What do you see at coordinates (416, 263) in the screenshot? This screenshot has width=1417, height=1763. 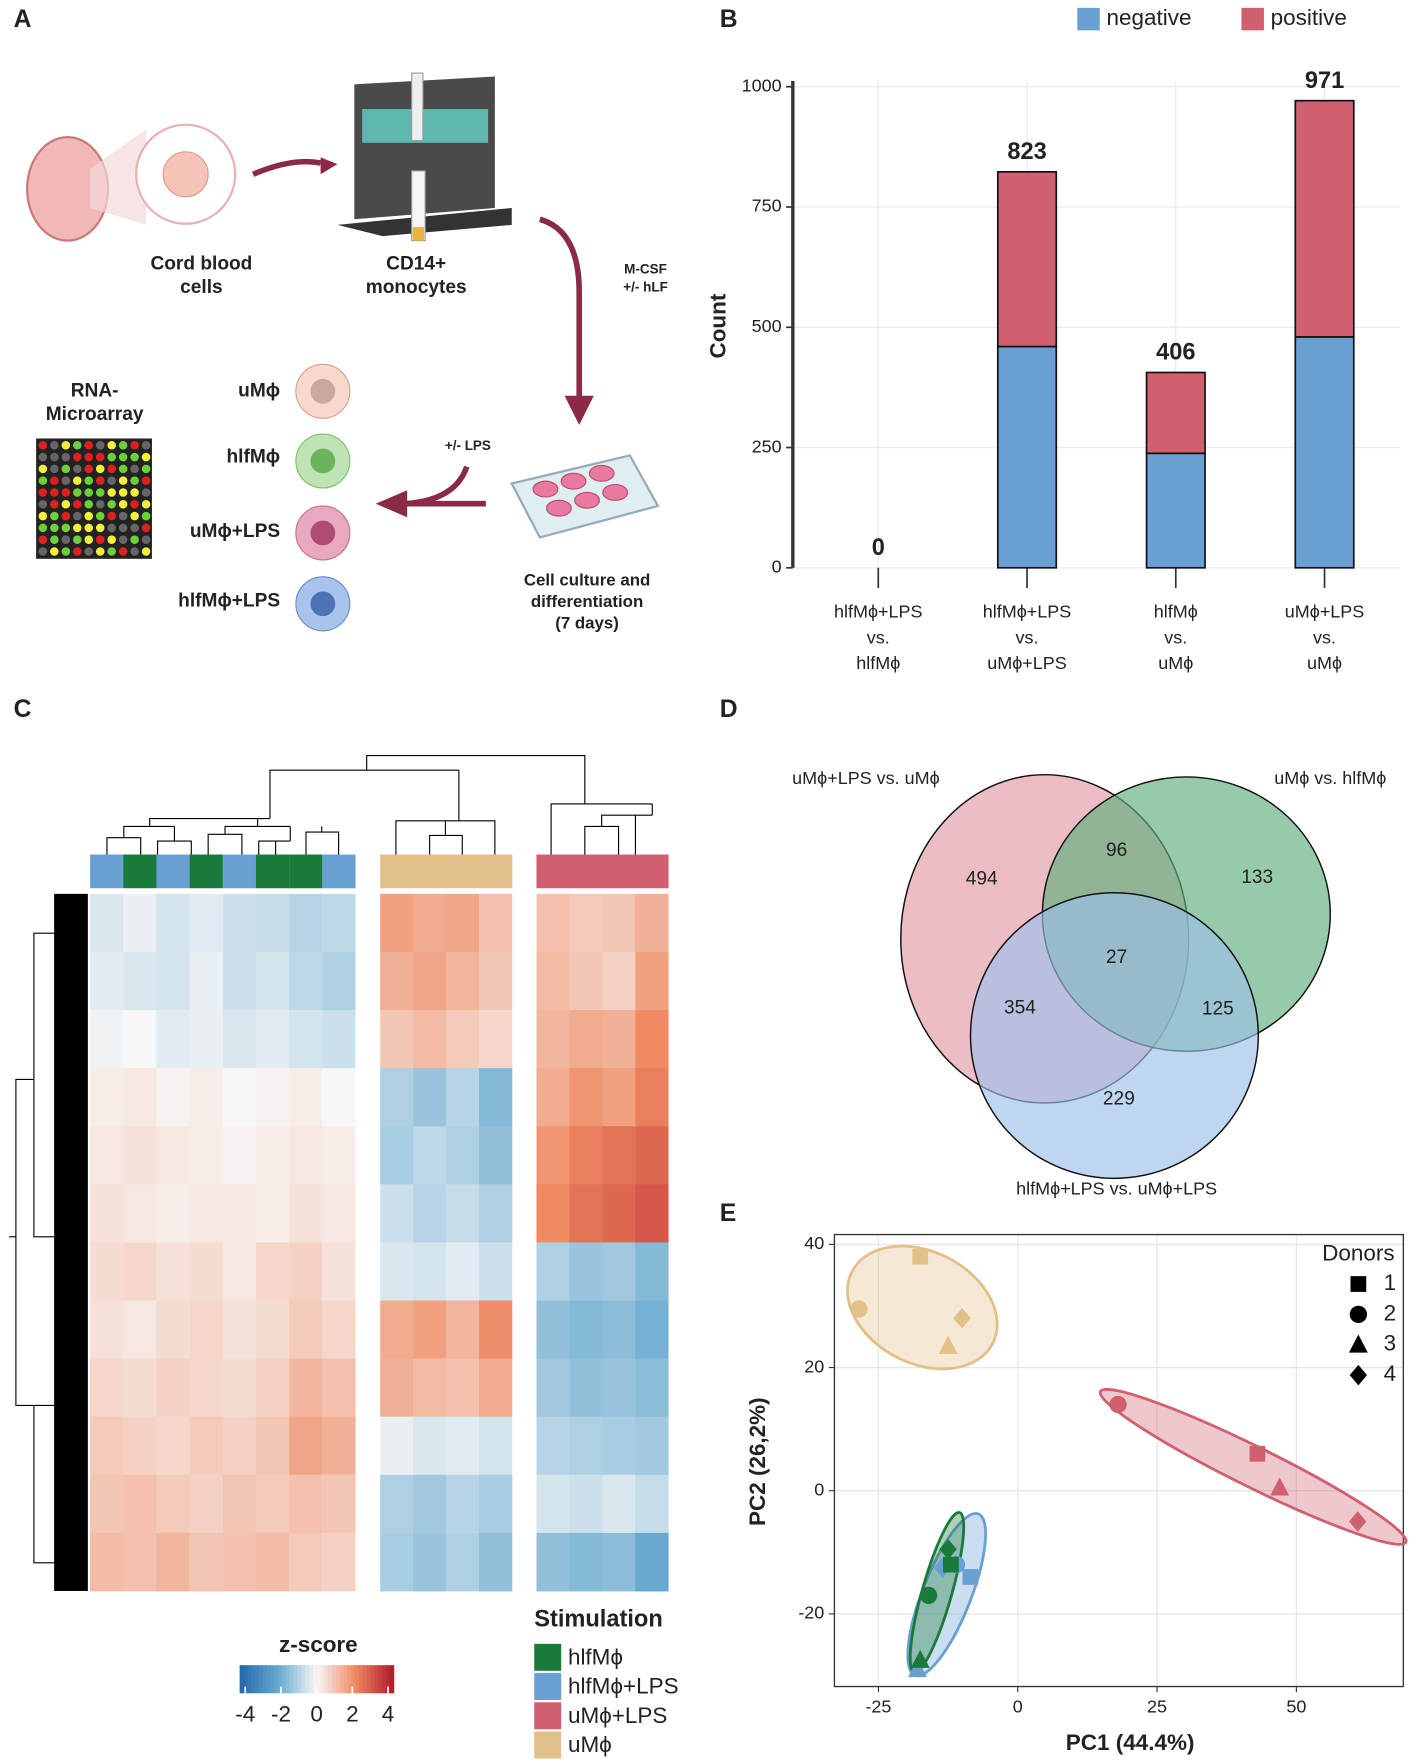 I see `diagram-label: CD14+` at bounding box center [416, 263].